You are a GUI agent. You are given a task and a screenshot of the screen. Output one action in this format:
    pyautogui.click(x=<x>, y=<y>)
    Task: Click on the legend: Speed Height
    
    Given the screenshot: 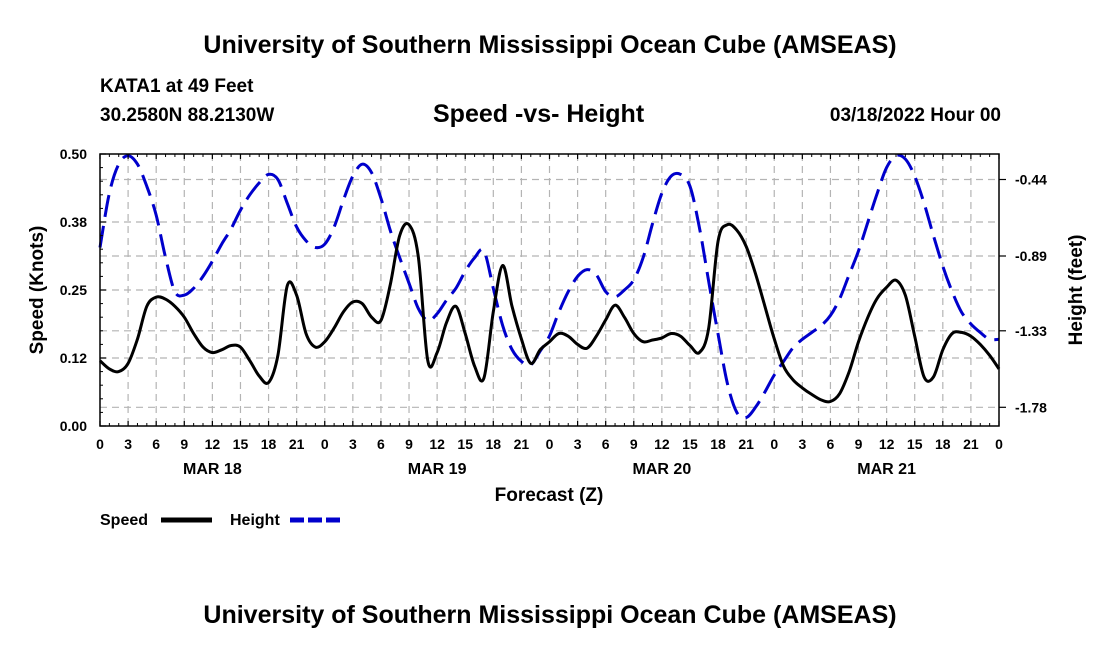 What is the action you would take?
    pyautogui.click(x=221, y=520)
    